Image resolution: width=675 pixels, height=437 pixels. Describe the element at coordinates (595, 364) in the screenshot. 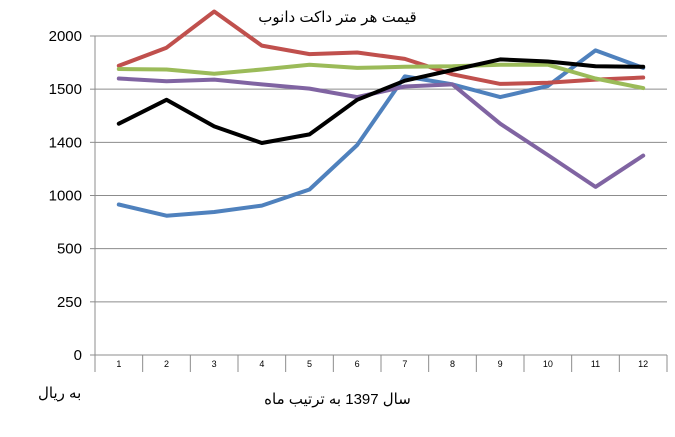

I see `x-tick-label: 11` at that location.